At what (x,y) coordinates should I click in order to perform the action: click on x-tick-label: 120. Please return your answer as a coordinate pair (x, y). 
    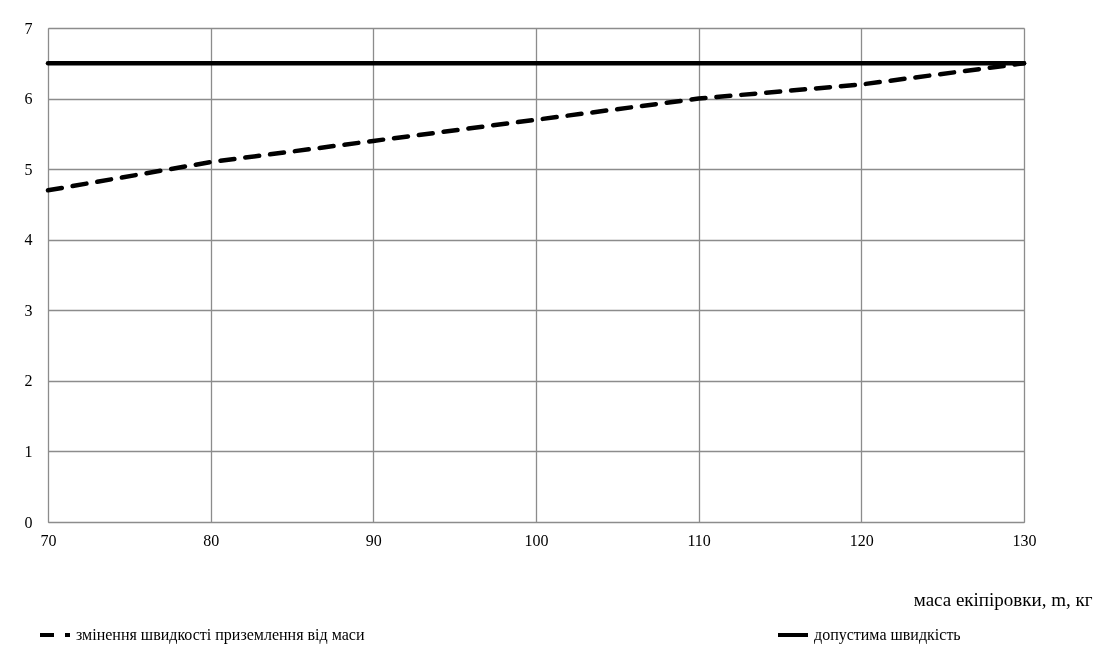
    Looking at the image, I should click on (861, 540).